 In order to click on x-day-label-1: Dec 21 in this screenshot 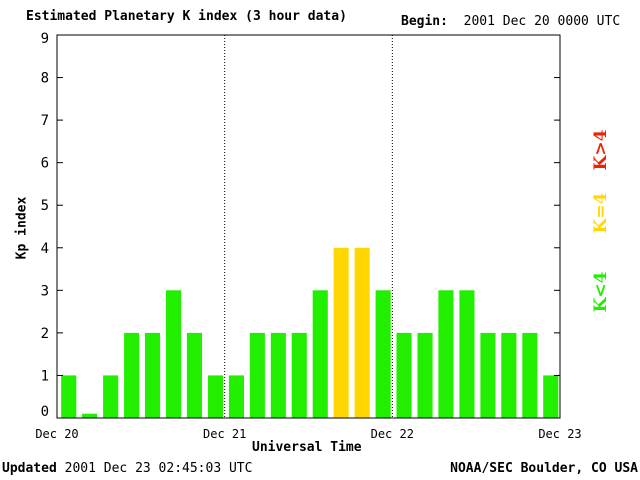, I will do `click(224, 434)`.